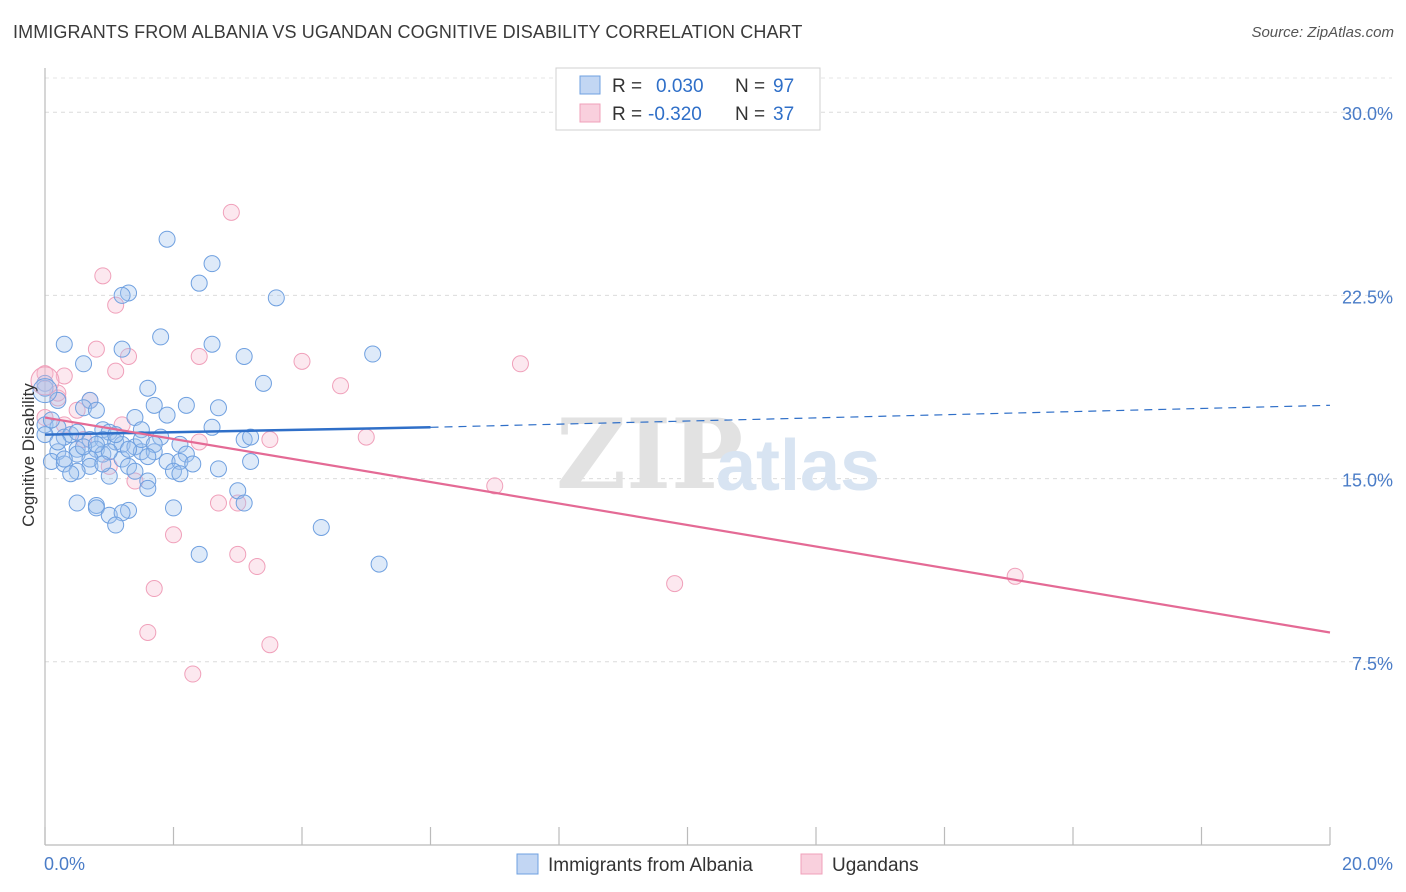  I want to click on chart-source: Source: ZipAtlas.com, so click(1322, 32).